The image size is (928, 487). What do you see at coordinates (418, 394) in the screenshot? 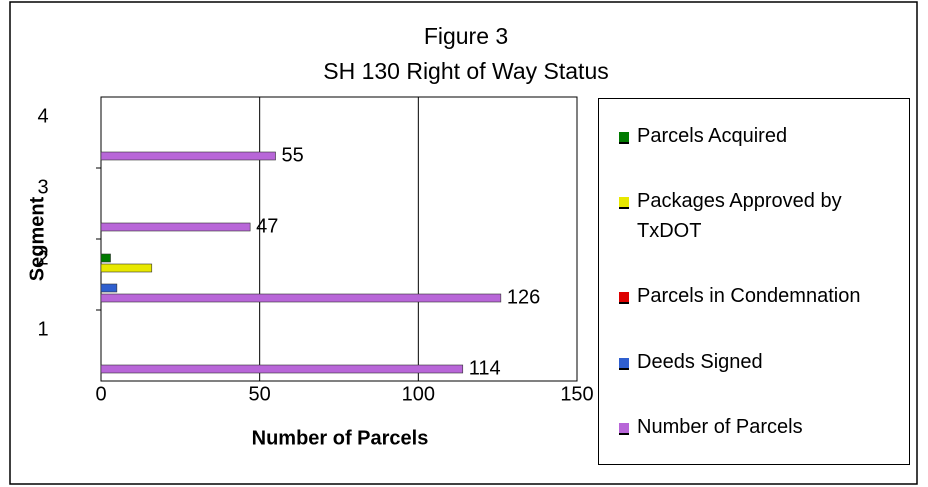
I see `x-tick-label: 100` at bounding box center [418, 394].